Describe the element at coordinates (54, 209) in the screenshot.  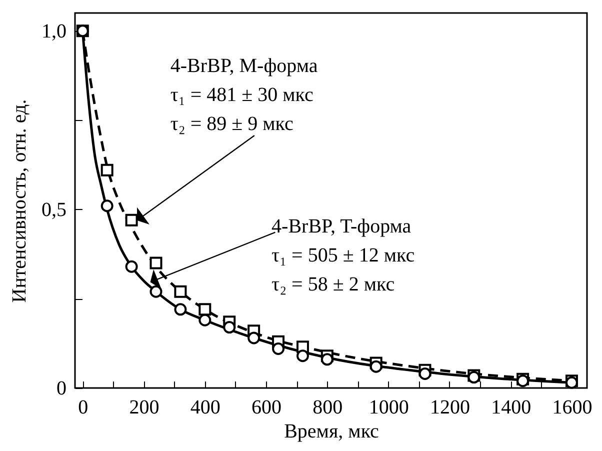
I see `y-tick-label: 0,5` at that location.